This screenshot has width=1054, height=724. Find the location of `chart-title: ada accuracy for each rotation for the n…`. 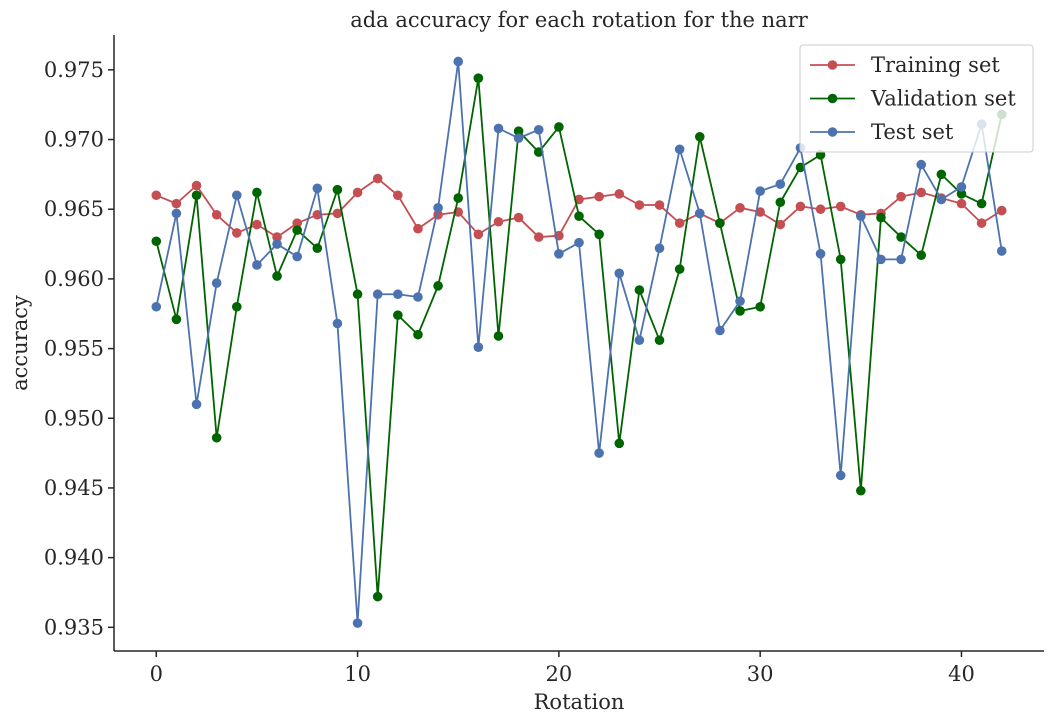

chart-title: ada accuracy for each rotation for the n… is located at coordinates (579, 20).